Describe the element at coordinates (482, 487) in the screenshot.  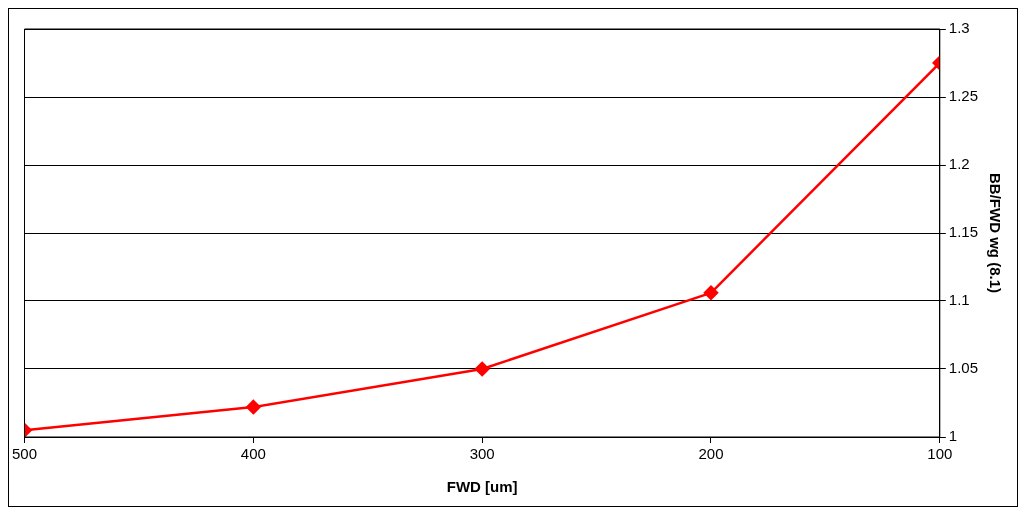
I see `x-axis-title: FWD [um]` at that location.